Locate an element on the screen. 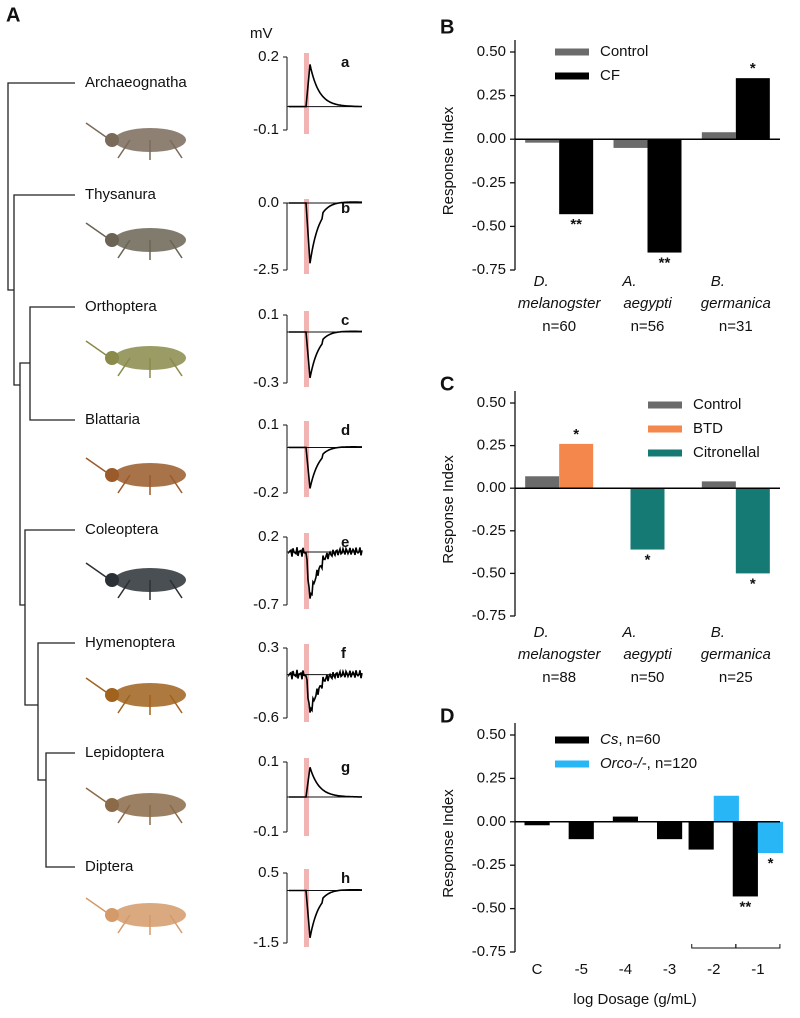 The width and height of the screenshot is (800, 1018). legend-label: CF is located at coordinates (610, 75).